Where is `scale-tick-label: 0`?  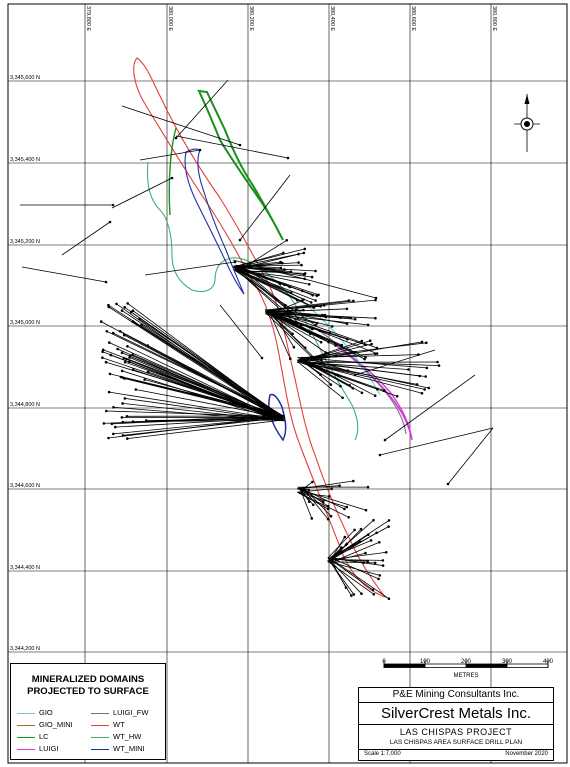
scale-tick-label: 0 is located at coordinates (384, 662).